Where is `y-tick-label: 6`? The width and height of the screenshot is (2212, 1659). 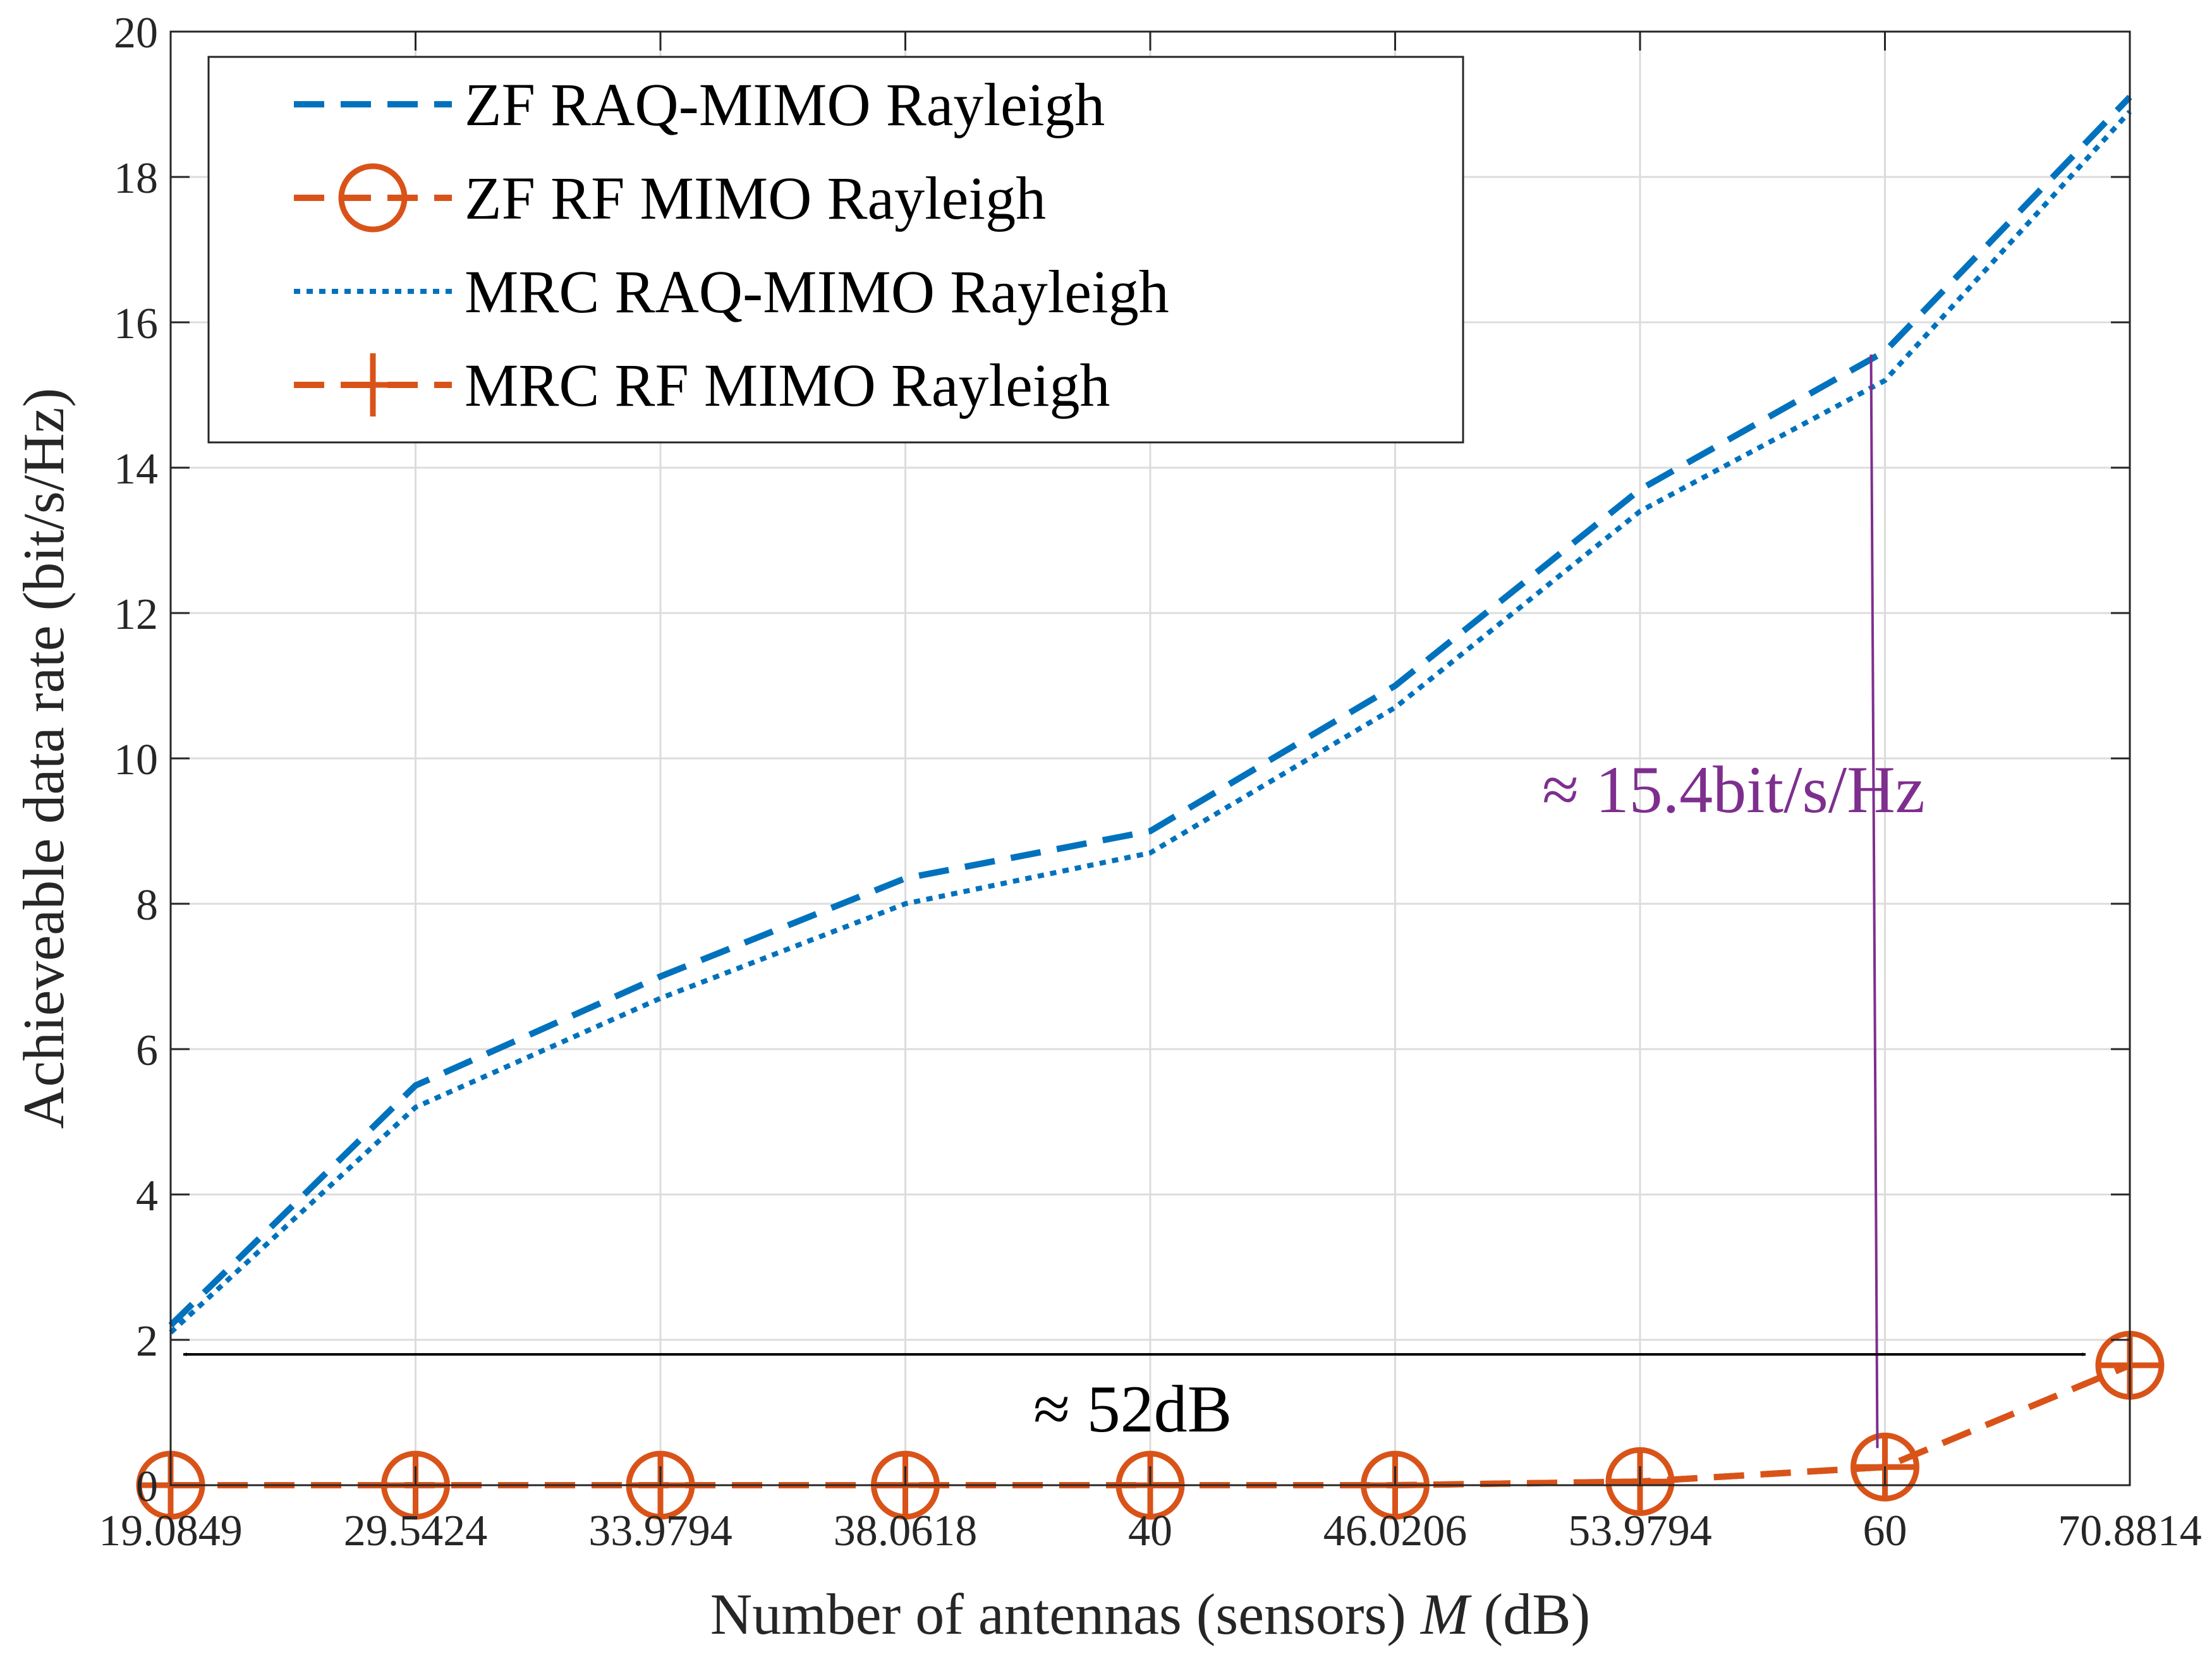
y-tick-label: 6 is located at coordinates (147, 1050).